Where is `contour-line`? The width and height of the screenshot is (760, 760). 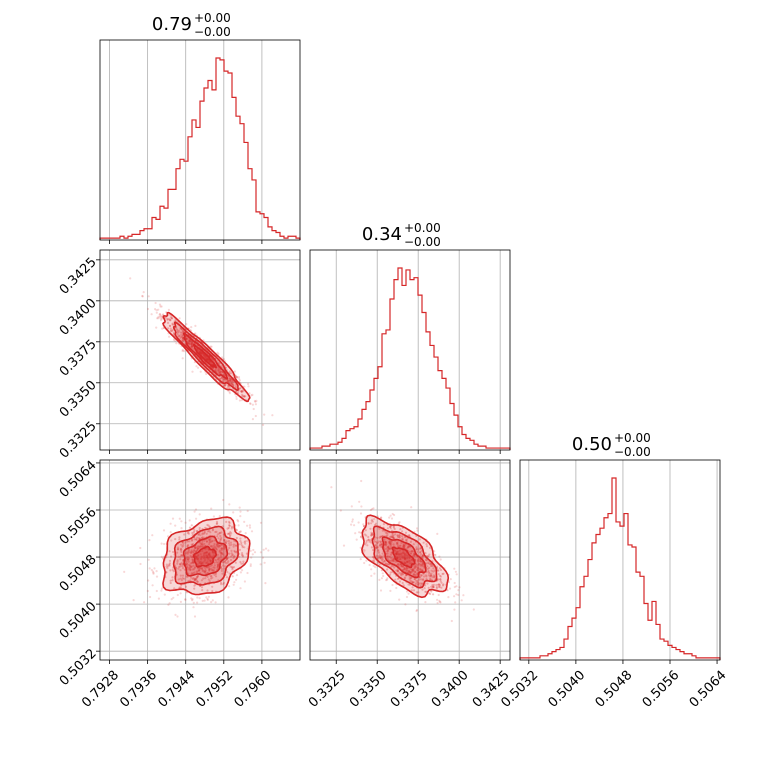
contour-line is located at coordinates (205, 356).